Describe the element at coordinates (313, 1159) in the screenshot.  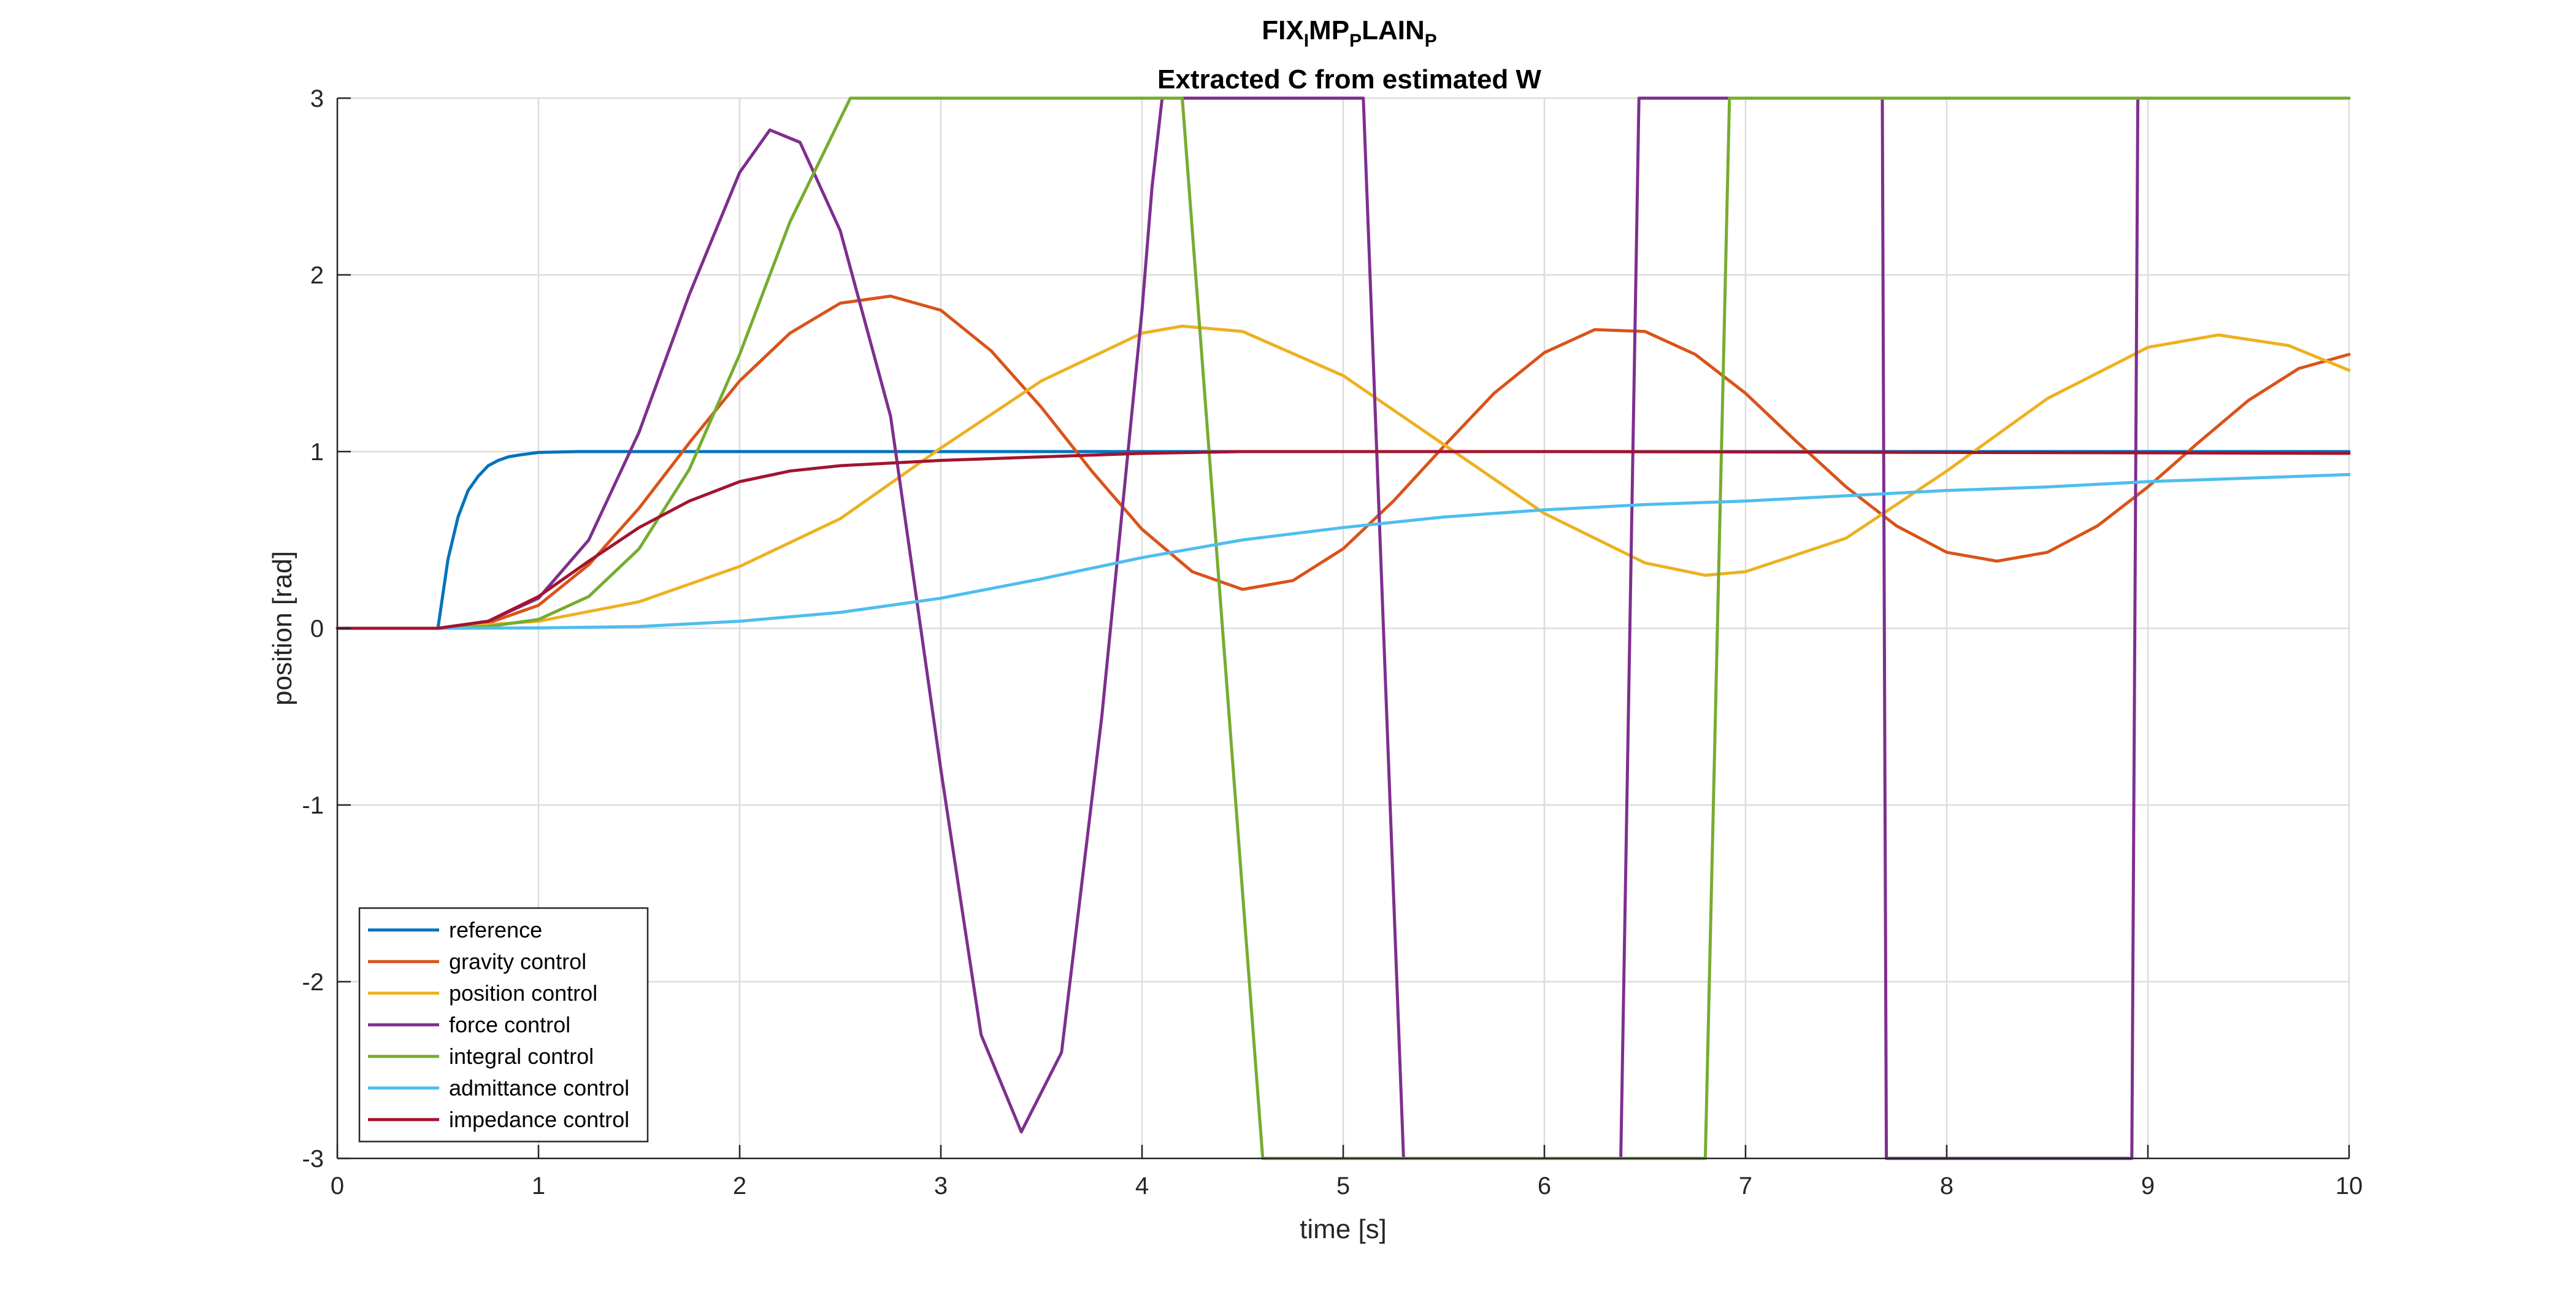
I see `y-tick-label: -3` at that location.